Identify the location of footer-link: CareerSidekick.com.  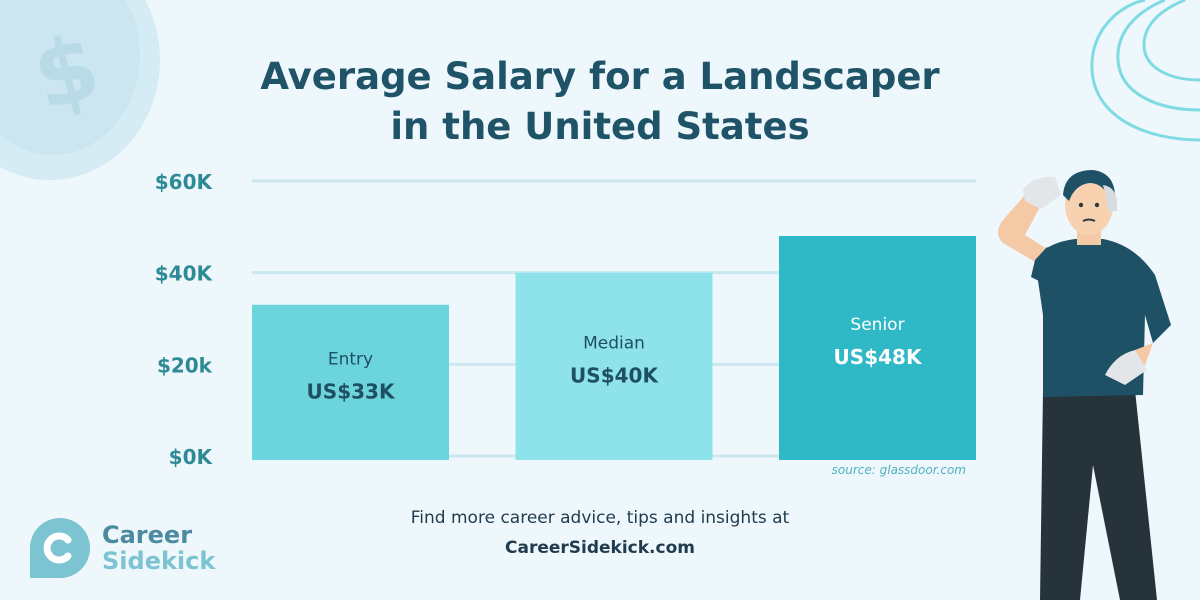
(600, 548).